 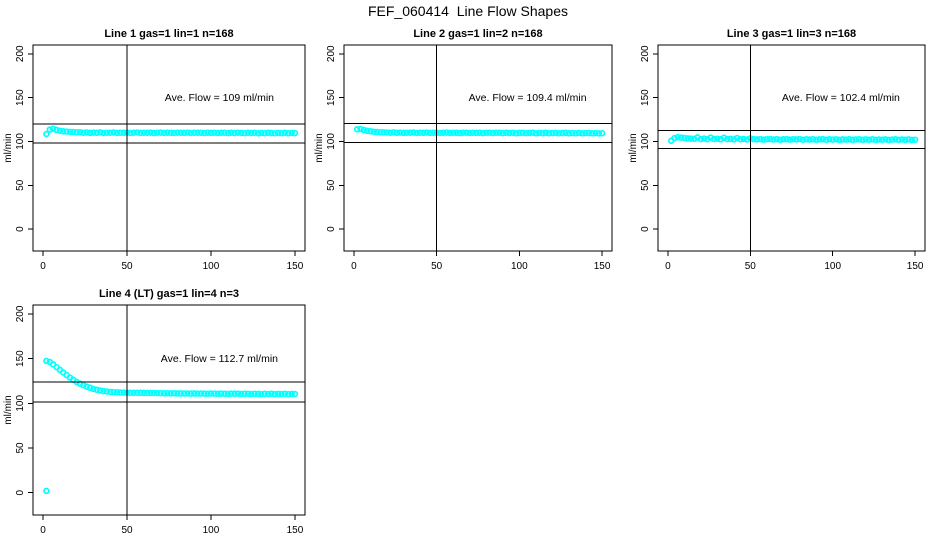 I want to click on ave-flow-annotation: Ave. Flow = 109.4 ml/min, so click(x=528, y=98).